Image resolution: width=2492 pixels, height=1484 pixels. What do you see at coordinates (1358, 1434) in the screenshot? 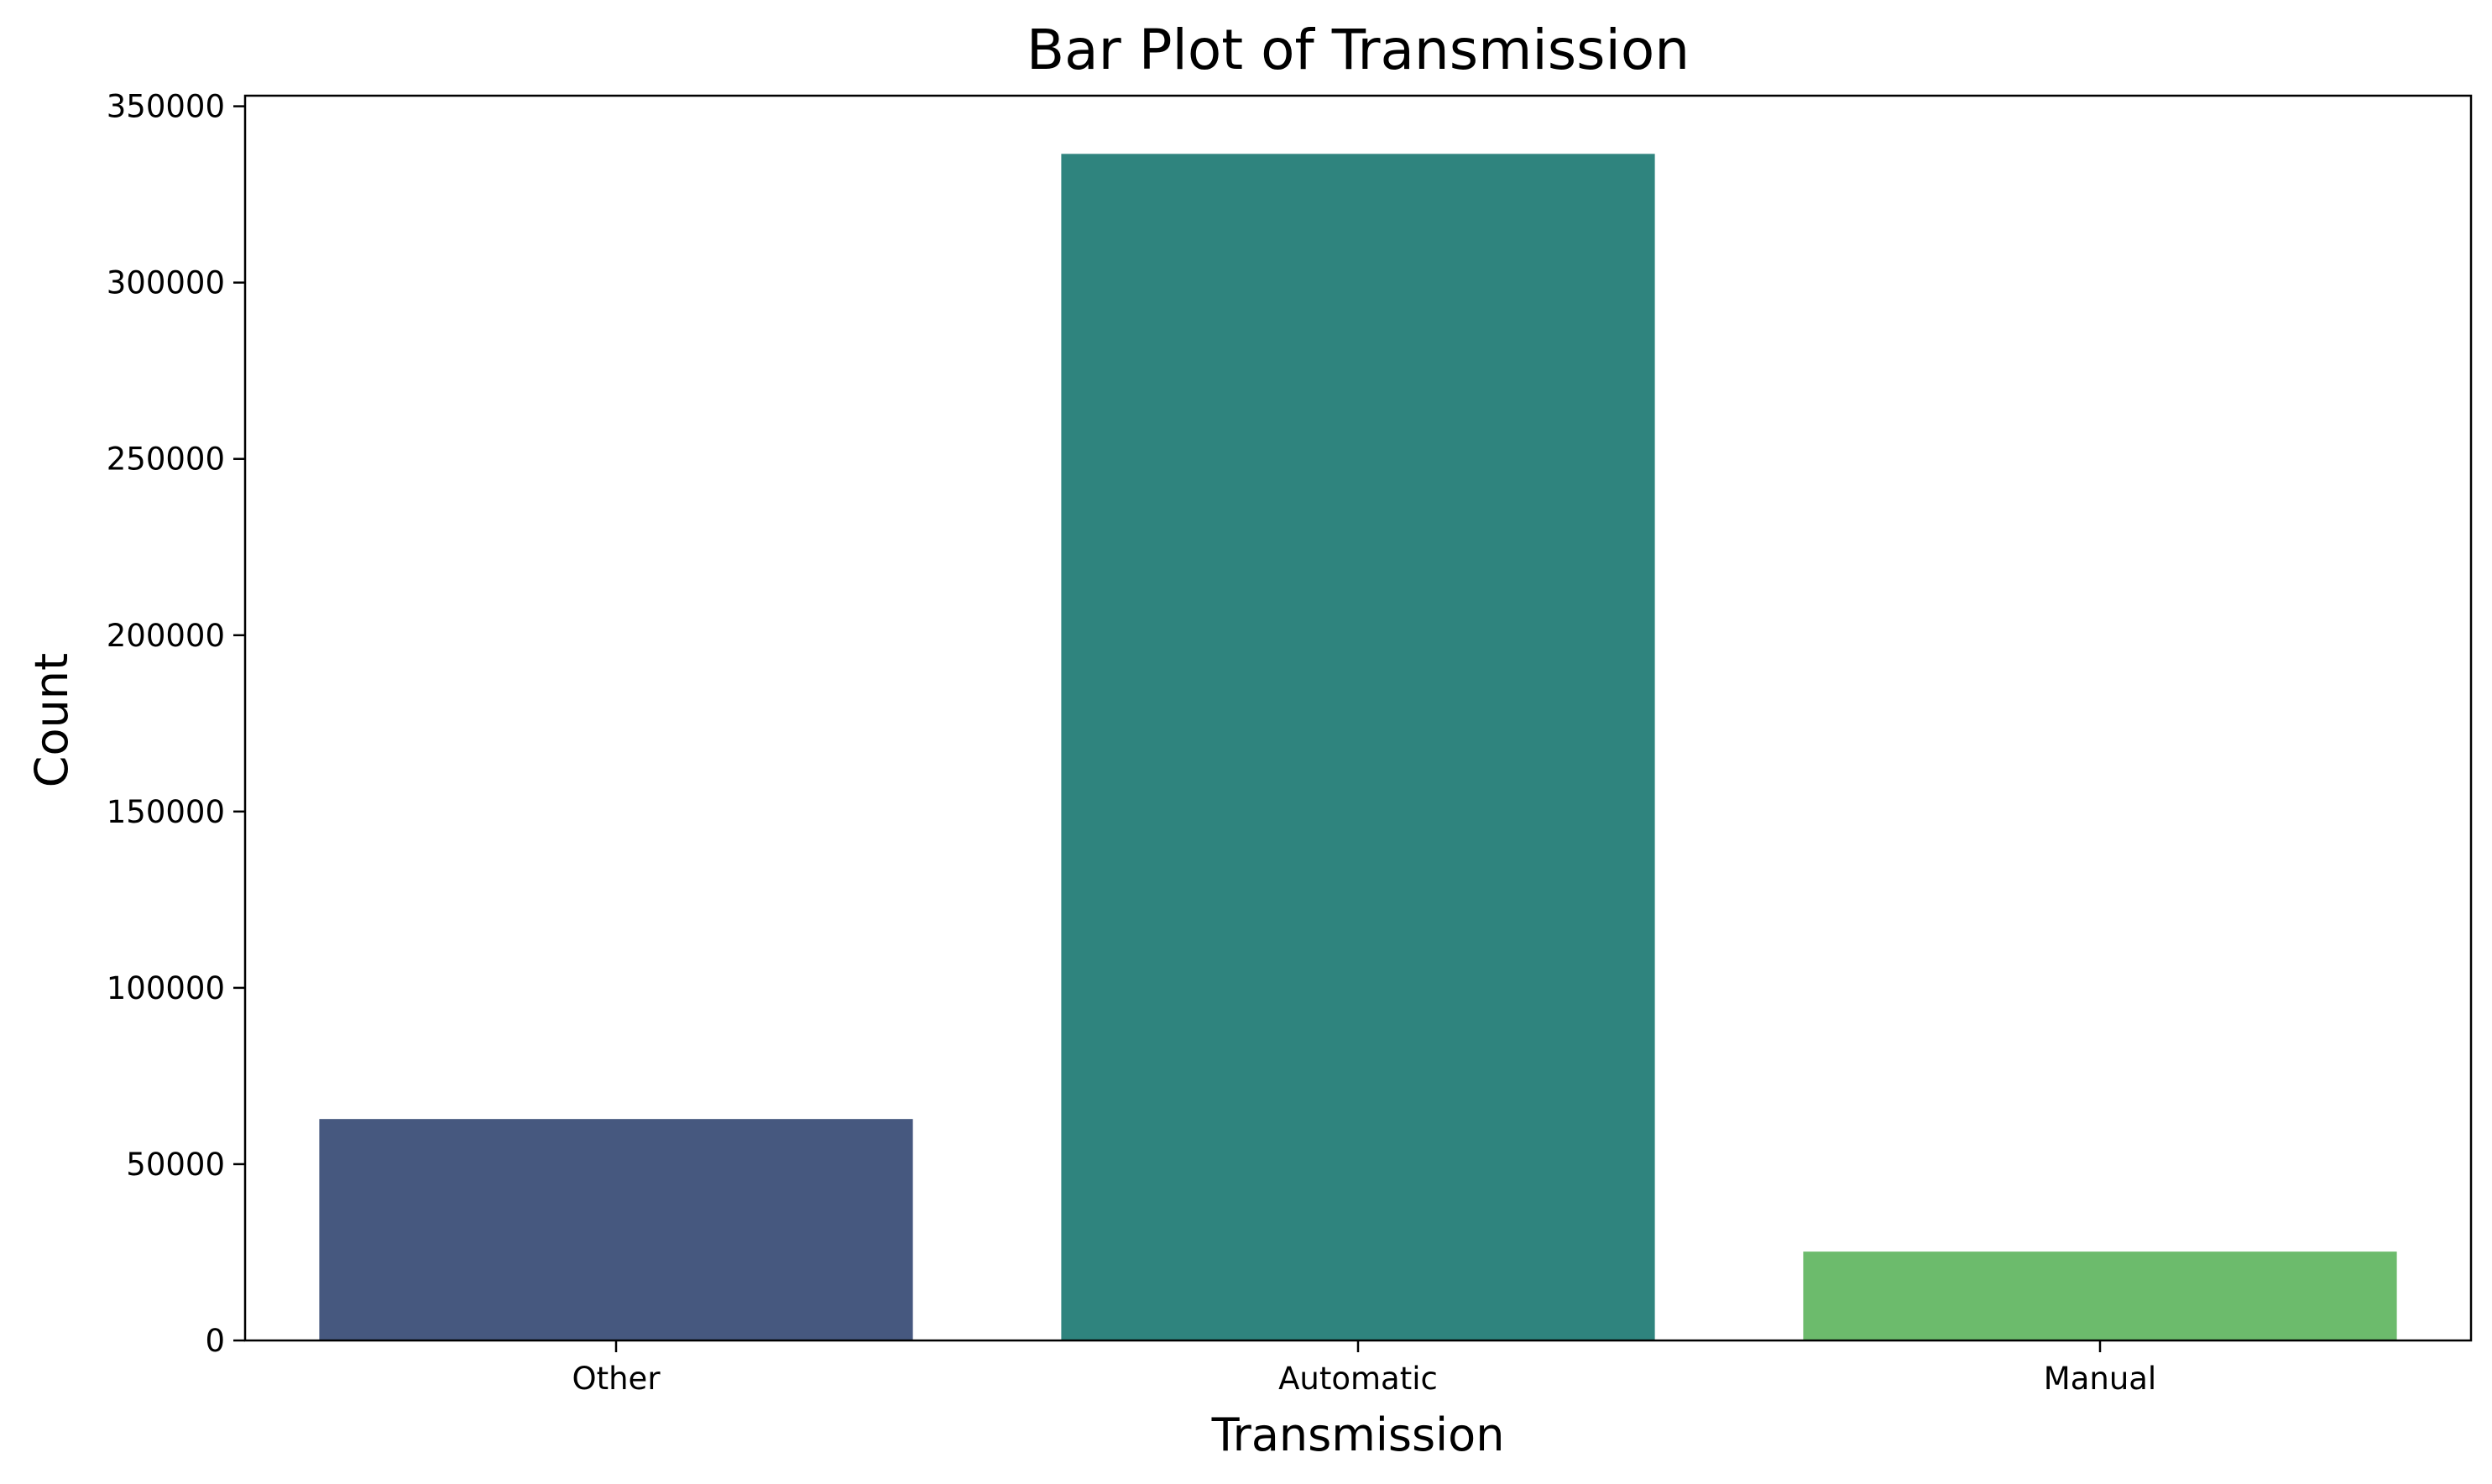
I see `x-axis-label: Transmission` at bounding box center [1358, 1434].